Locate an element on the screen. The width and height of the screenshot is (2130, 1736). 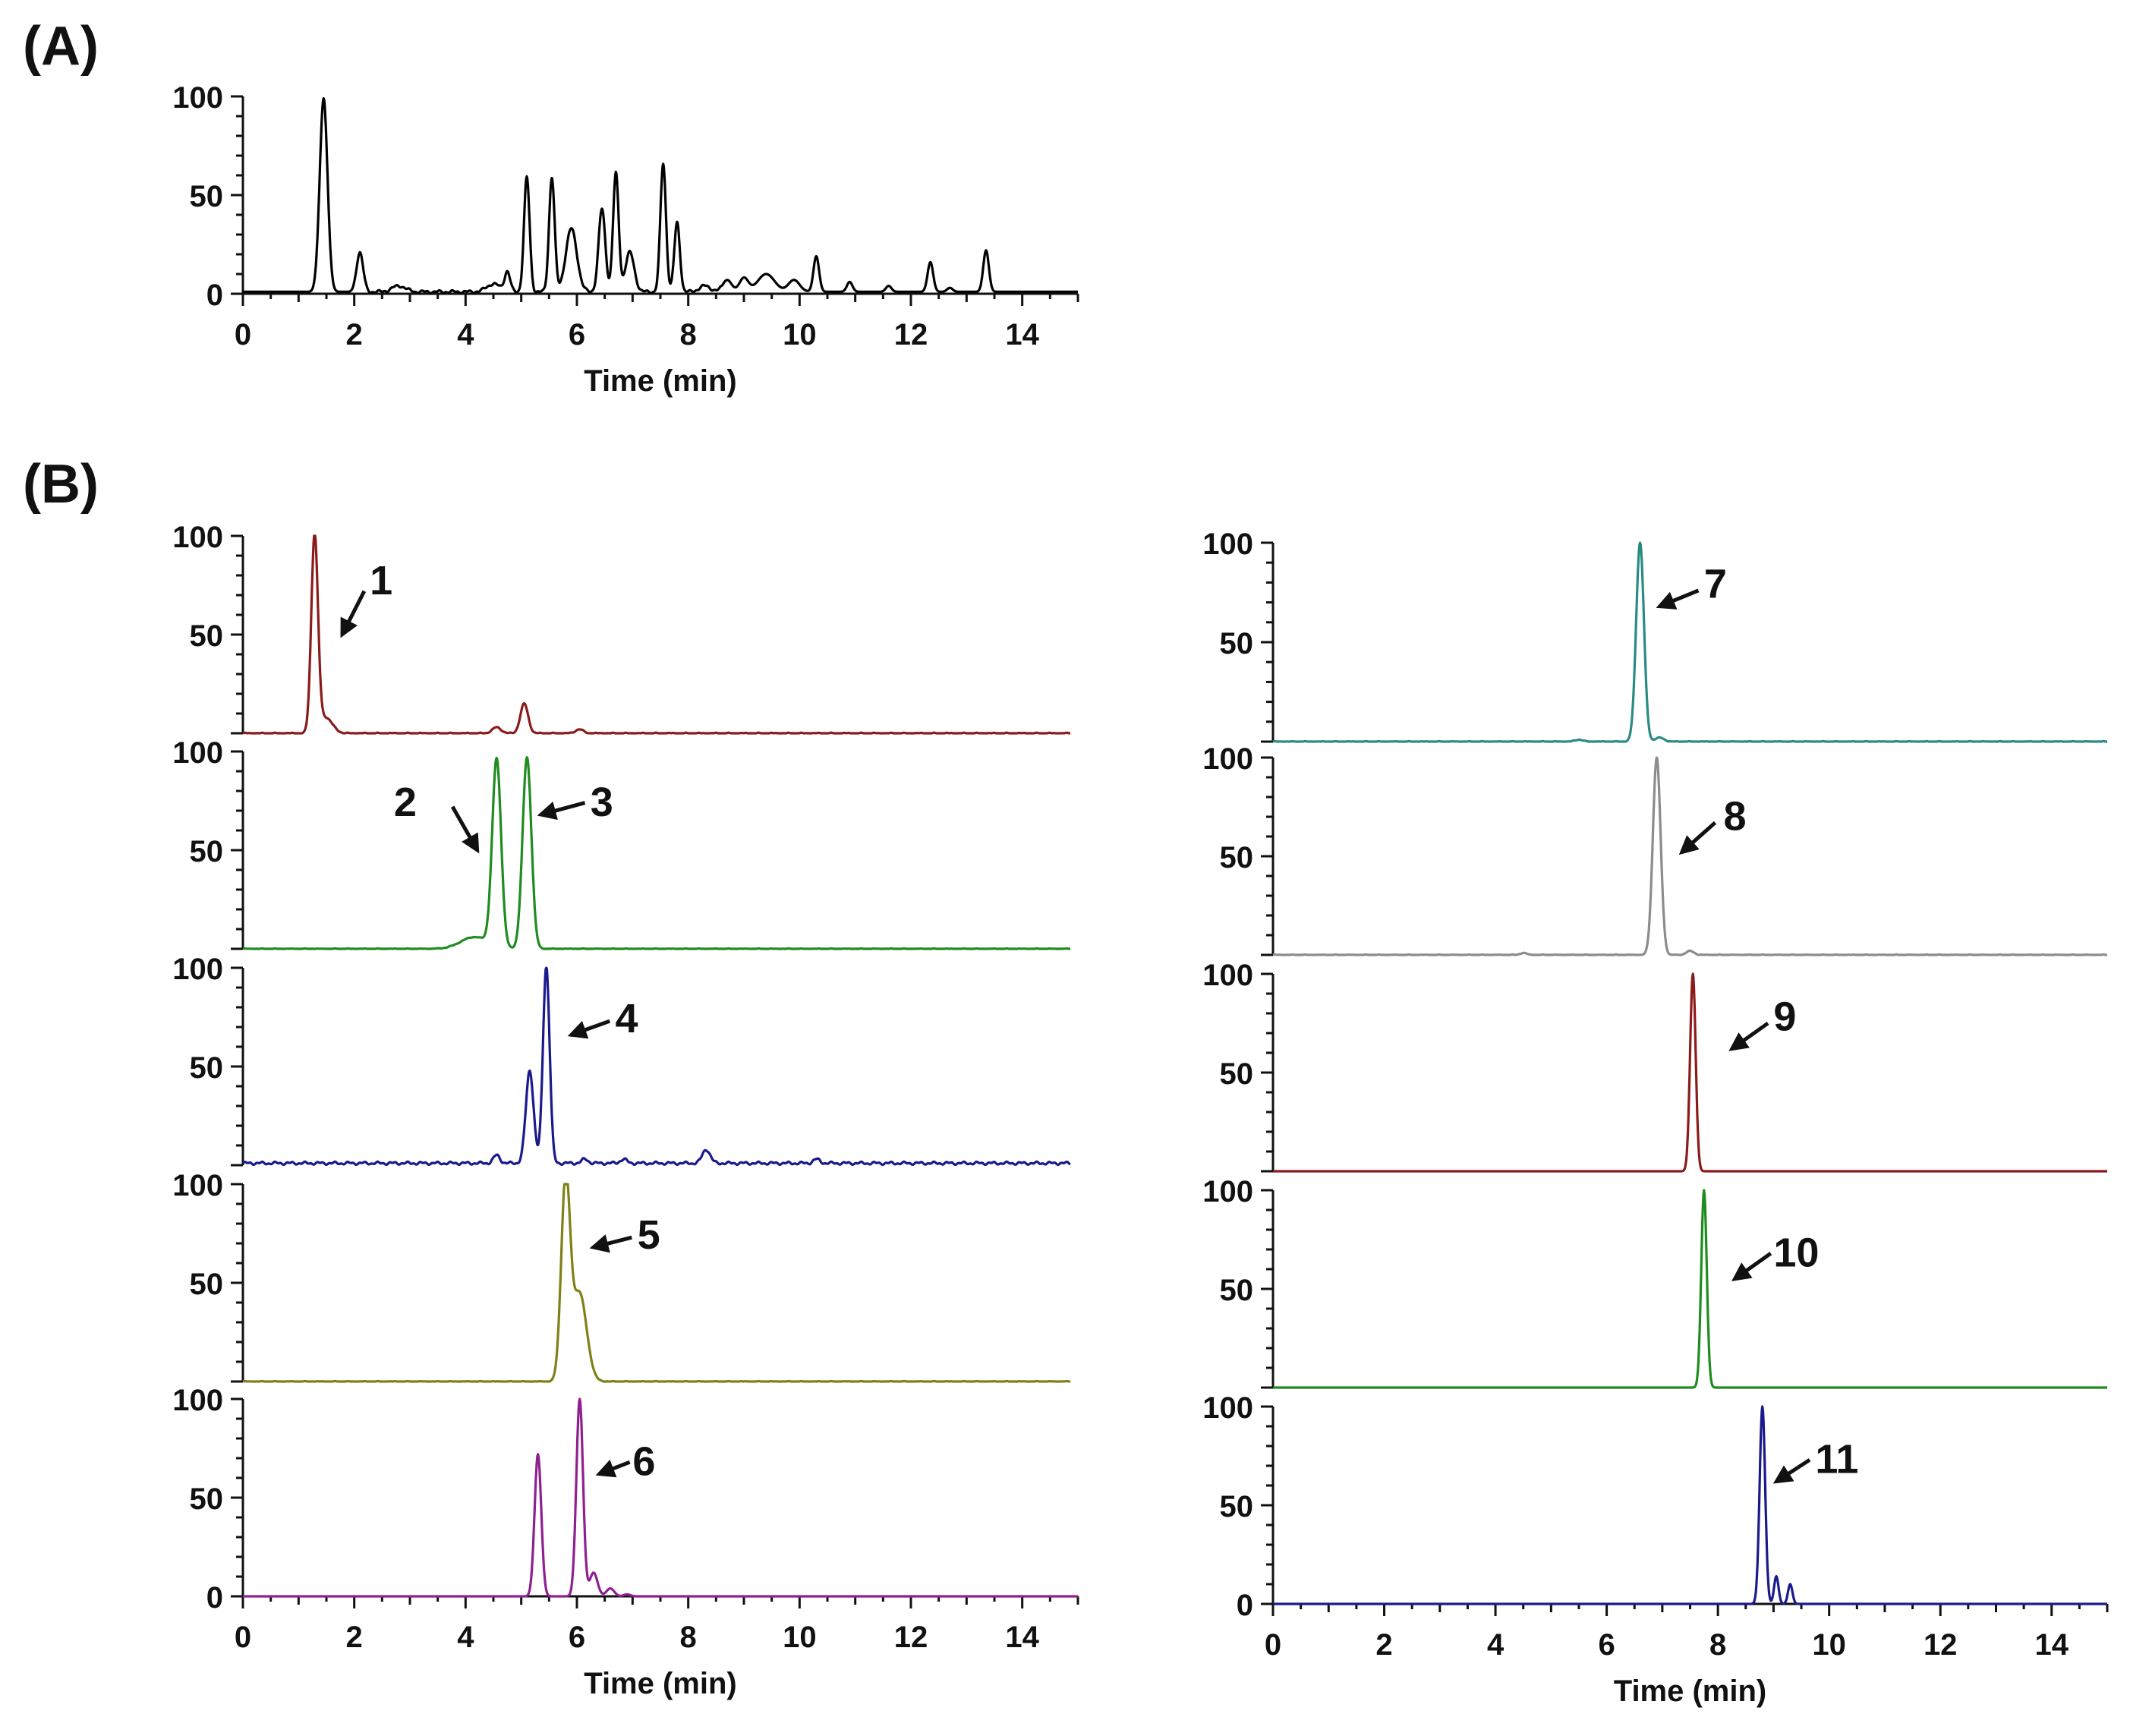
chart-B9: 50 100 10 is located at coordinates (1655, 1282).